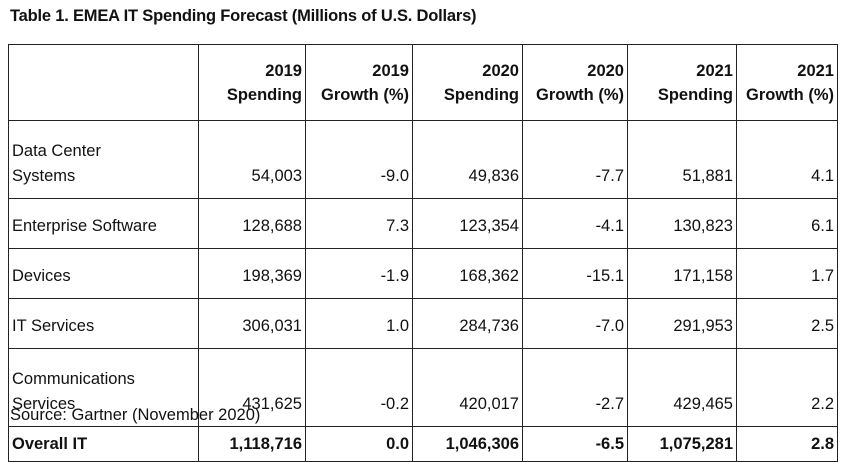 The height and width of the screenshot is (462, 849). What do you see at coordinates (787, 82) in the screenshot?
I see `header-cell: 2021 Growth (%)` at bounding box center [787, 82].